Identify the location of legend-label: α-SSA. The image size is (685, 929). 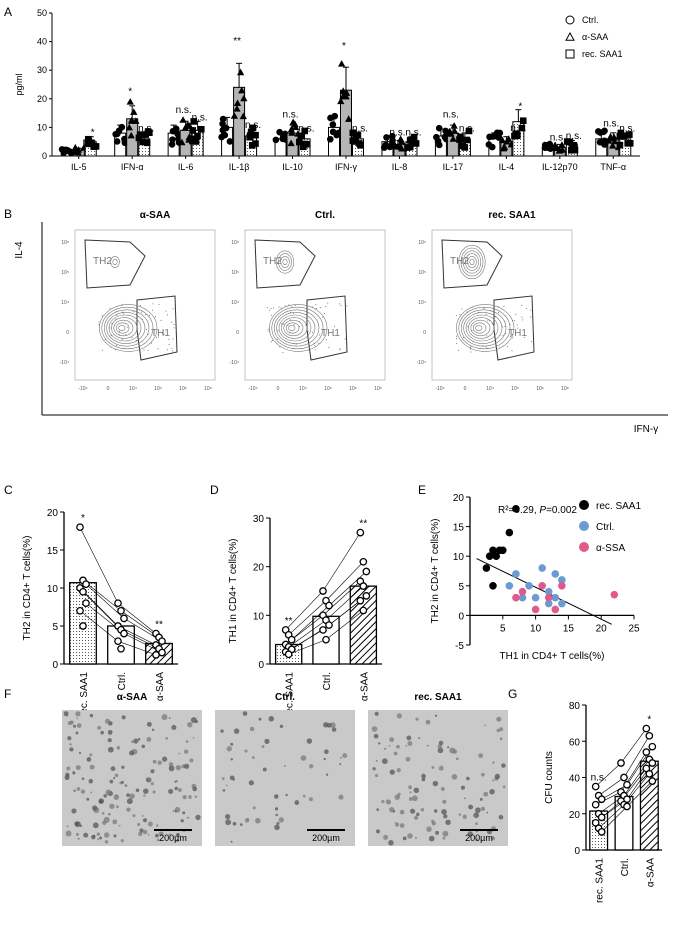
(610, 548).